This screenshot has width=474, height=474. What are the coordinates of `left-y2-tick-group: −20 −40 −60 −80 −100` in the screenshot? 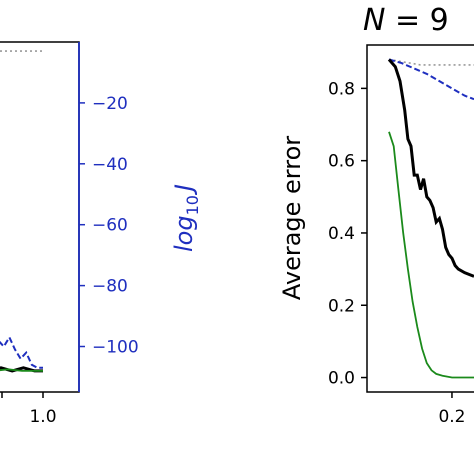 It's located at (109, 226).